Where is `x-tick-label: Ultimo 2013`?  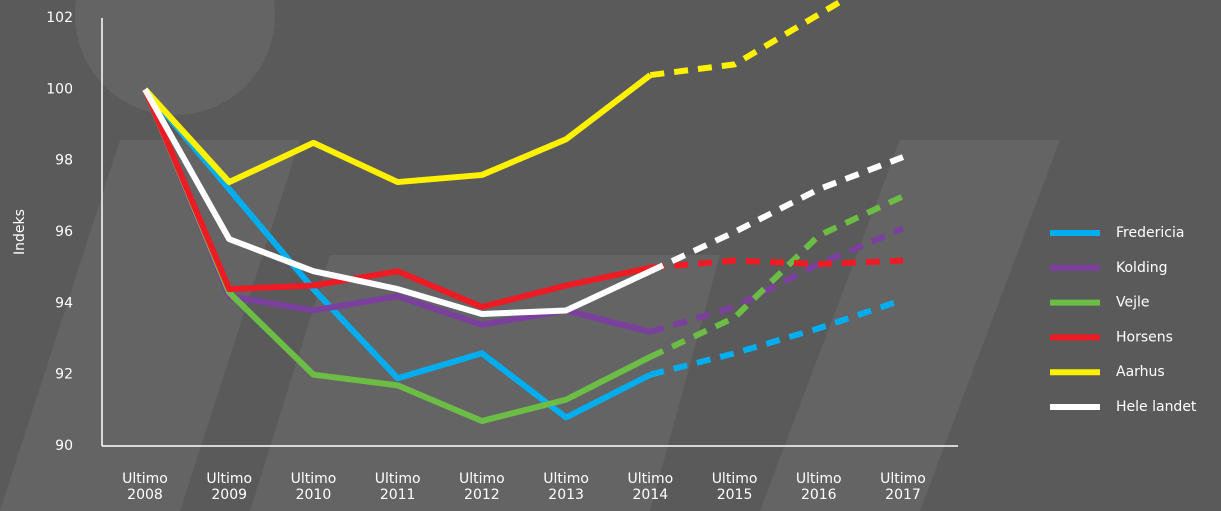 x-tick-label: Ultimo 2013 is located at coordinates (566, 487).